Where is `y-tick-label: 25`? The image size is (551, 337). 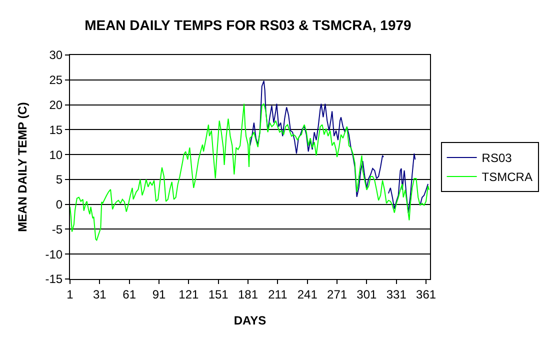
y-tick-label: 25 is located at coordinates (56, 80).